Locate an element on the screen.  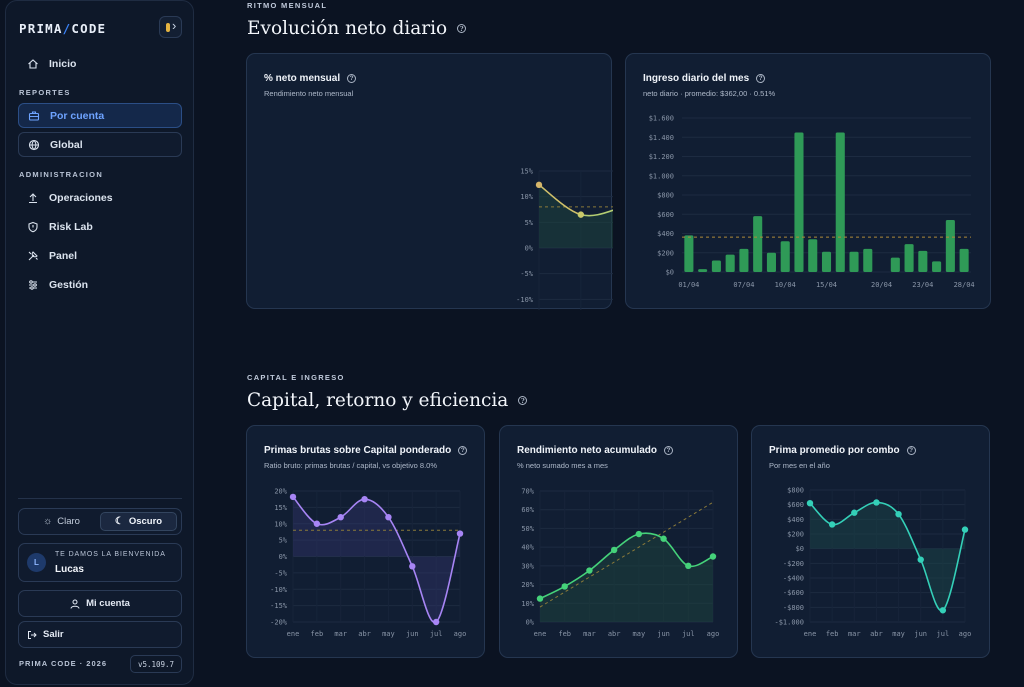
y-tick-label: -$1.000 is located at coordinates (789, 623).